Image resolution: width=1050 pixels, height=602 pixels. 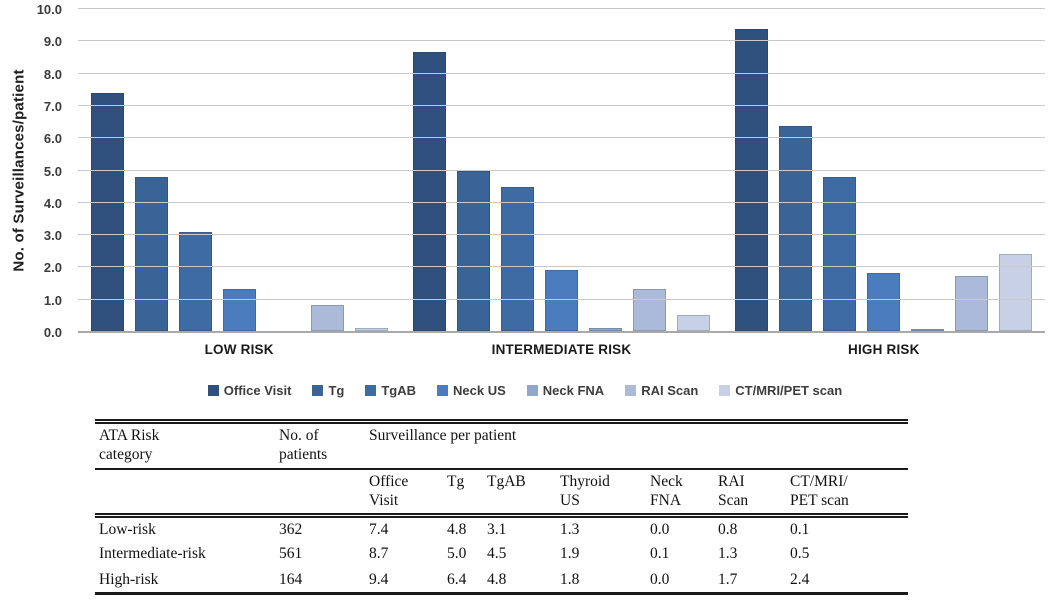 What do you see at coordinates (52, 236) in the screenshot?
I see `y-tick-label: 3.0` at bounding box center [52, 236].